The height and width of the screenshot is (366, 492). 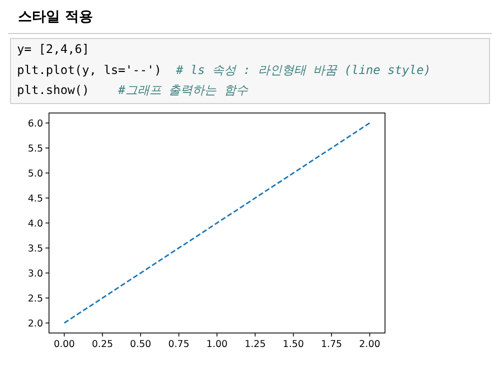 I want to click on x-tick-label: 1.00, so click(x=217, y=344).